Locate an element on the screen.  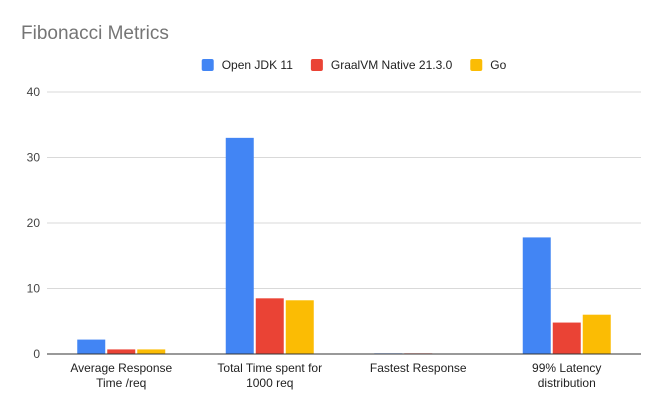
y-tick-label: 0 is located at coordinates (36, 354).